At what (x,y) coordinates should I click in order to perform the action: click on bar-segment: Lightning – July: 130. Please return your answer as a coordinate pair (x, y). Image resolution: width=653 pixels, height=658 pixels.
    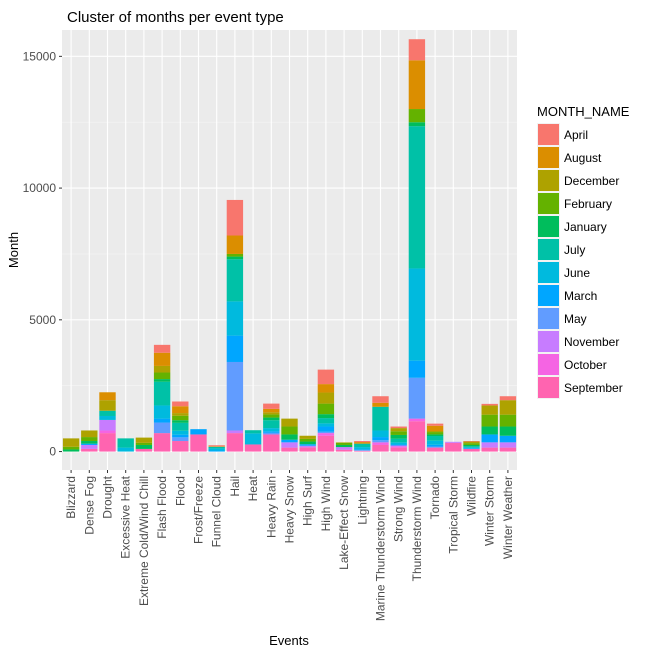
    Looking at the image, I should click on (362, 445).